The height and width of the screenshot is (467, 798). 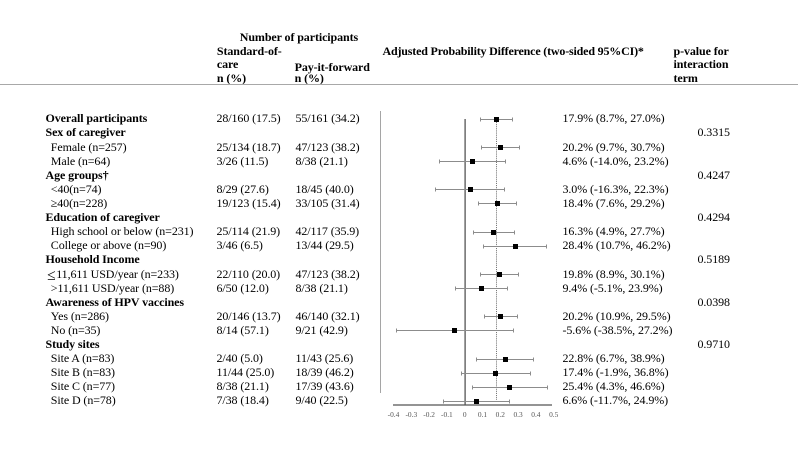 I want to click on svg-text: 0.3, so click(x=518, y=414).